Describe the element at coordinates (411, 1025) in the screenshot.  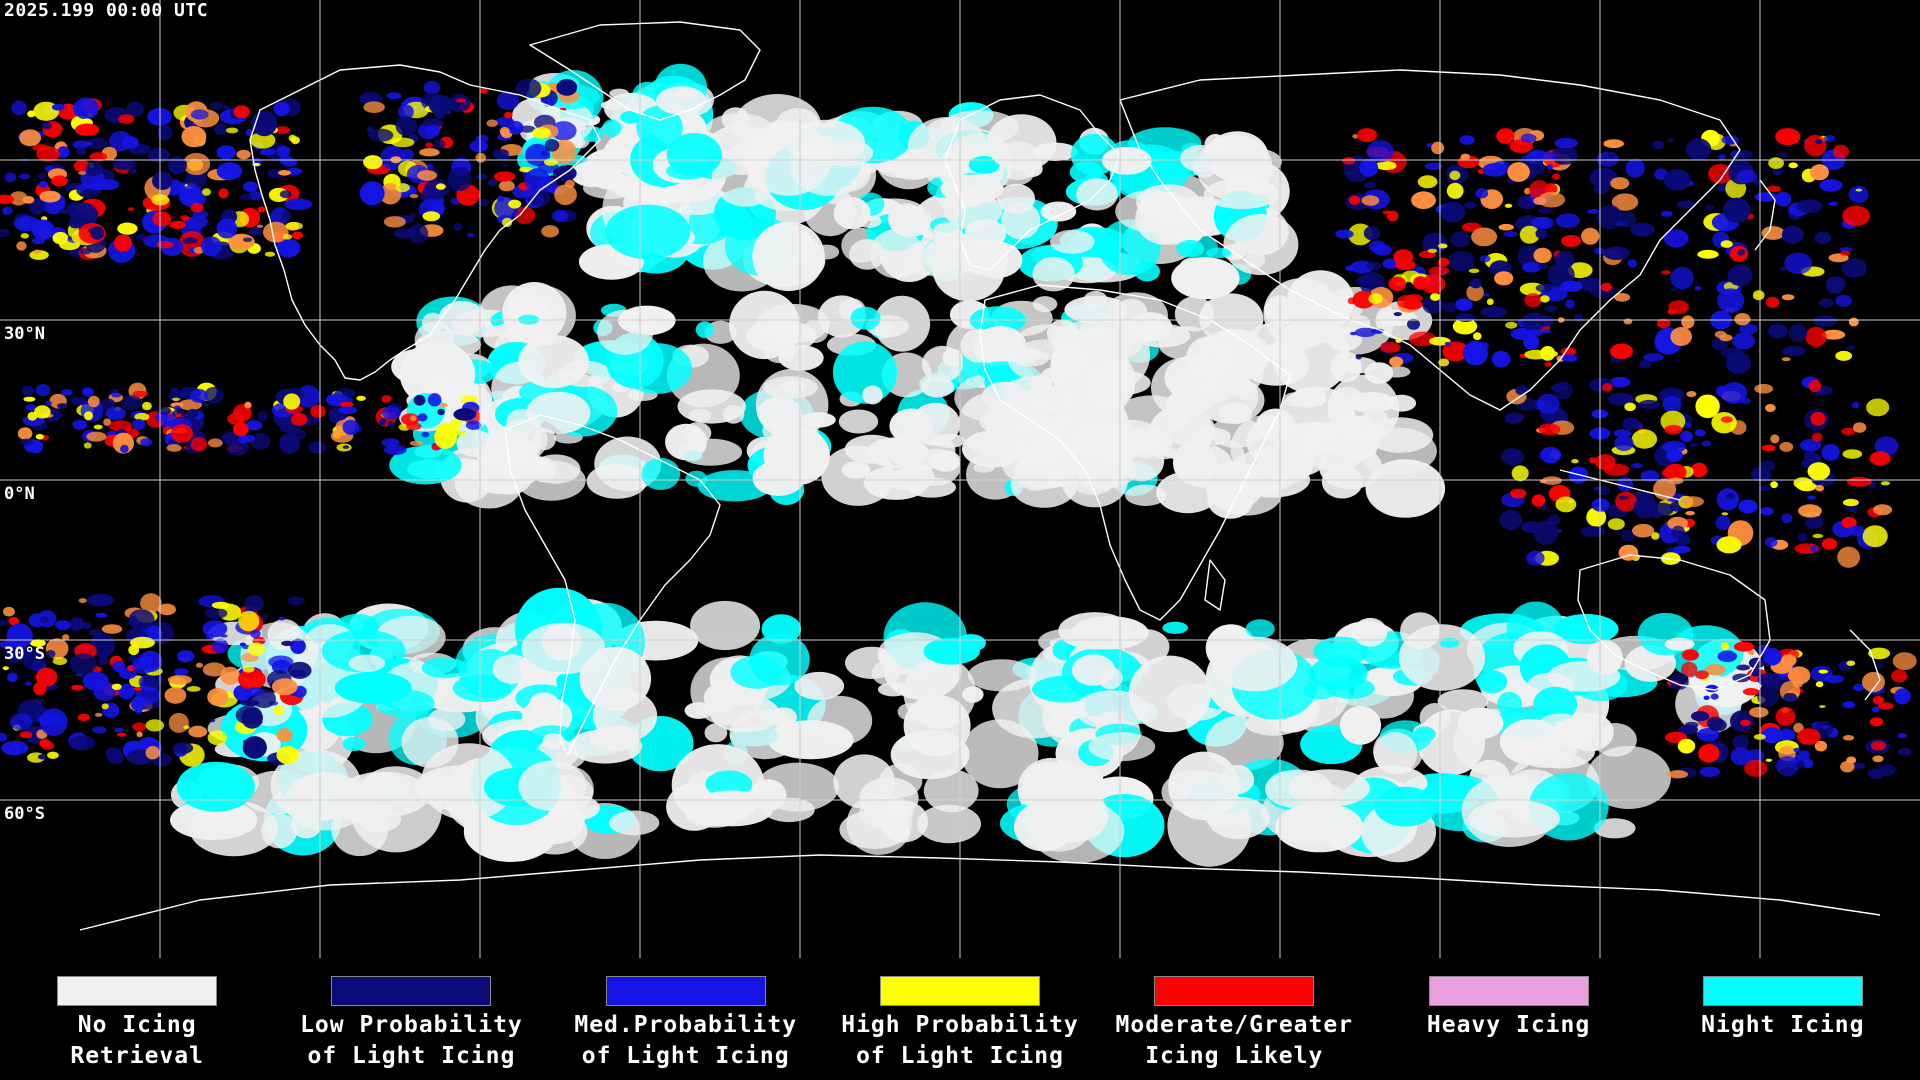
I see `legend-label-line: Low Probability` at that location.